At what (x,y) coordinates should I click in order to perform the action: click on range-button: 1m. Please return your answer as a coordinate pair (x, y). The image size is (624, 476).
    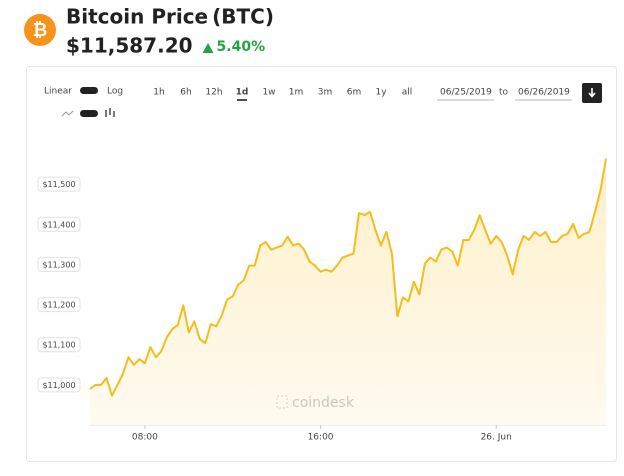
    Looking at the image, I should click on (296, 93).